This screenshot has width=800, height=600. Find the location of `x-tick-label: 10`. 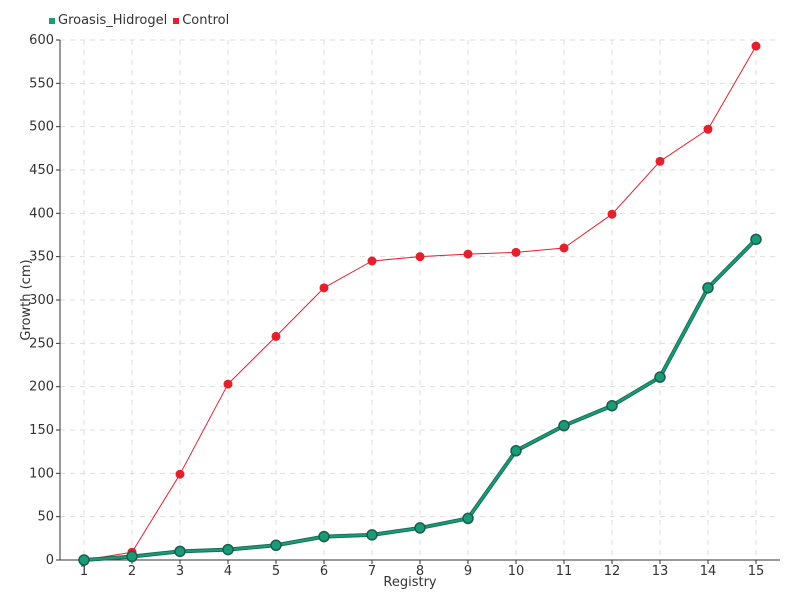

x-tick-label: 10 is located at coordinates (516, 571).